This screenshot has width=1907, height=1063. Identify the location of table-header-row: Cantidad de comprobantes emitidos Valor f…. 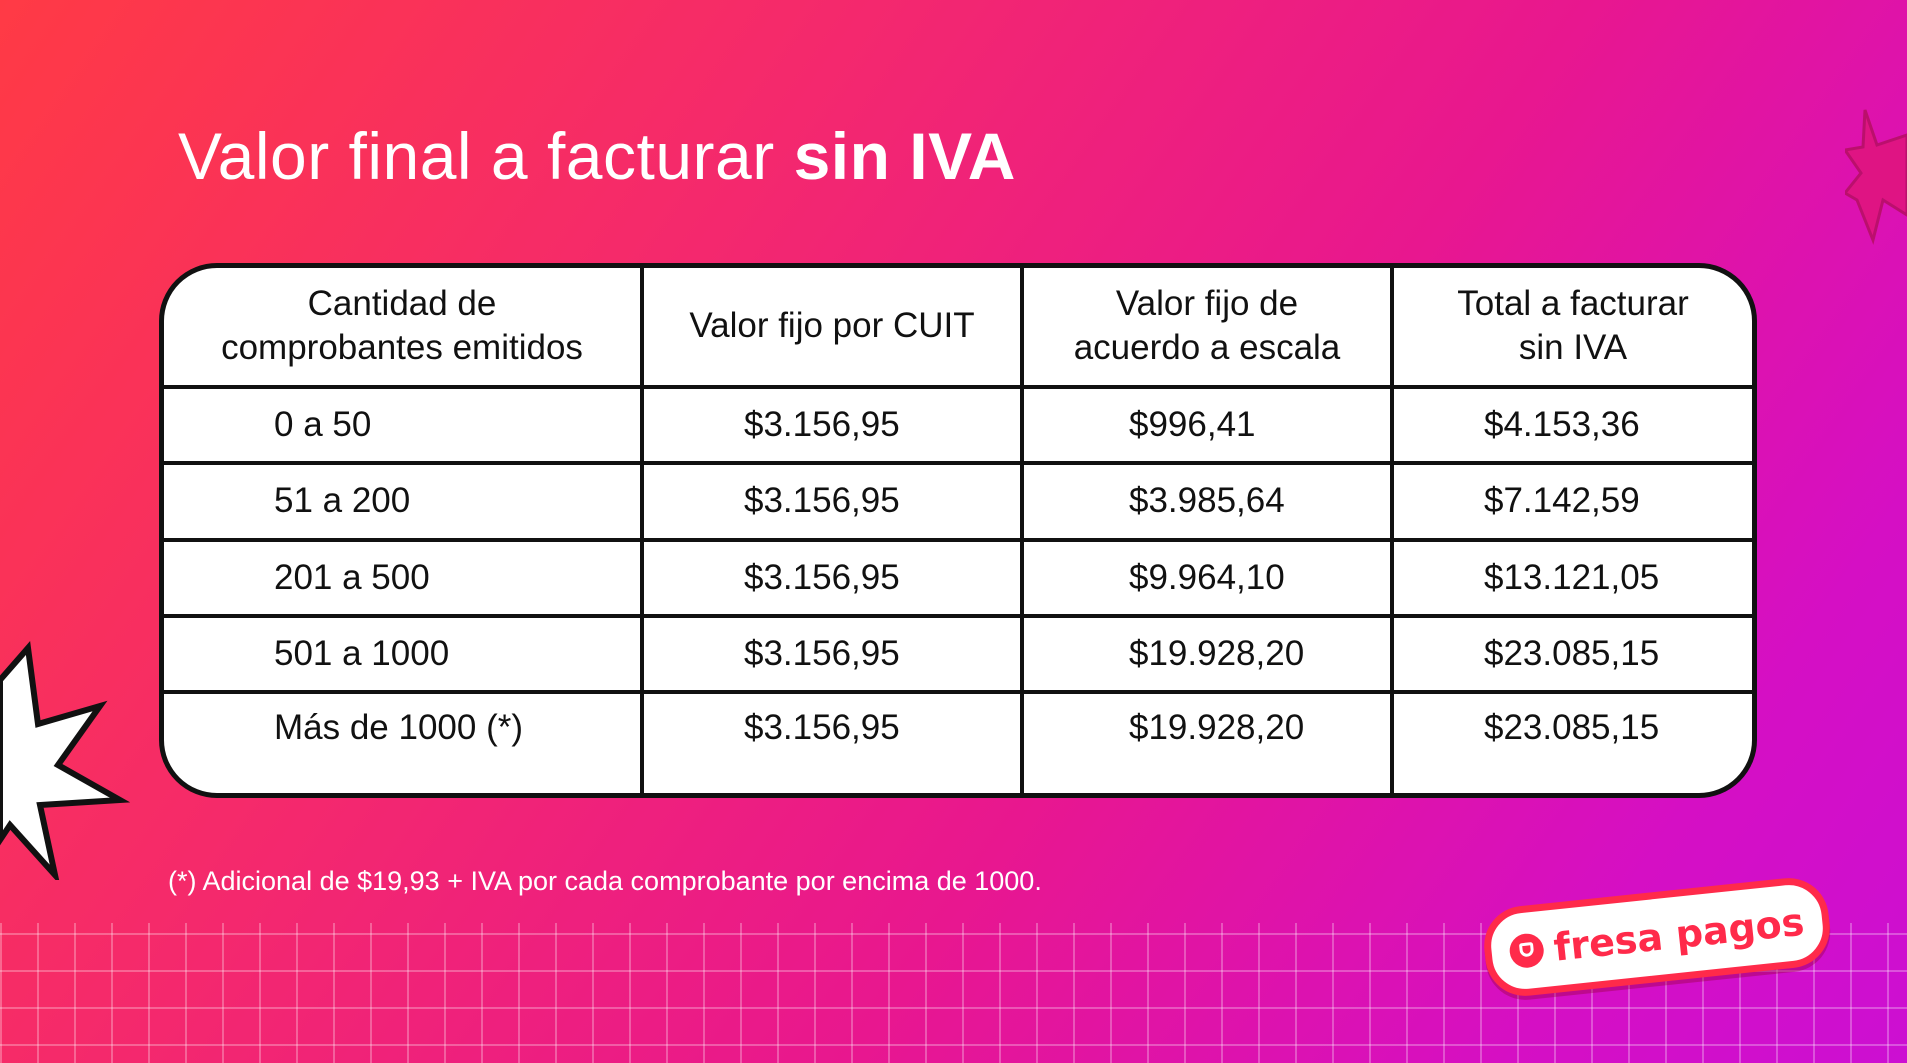
(958, 328).